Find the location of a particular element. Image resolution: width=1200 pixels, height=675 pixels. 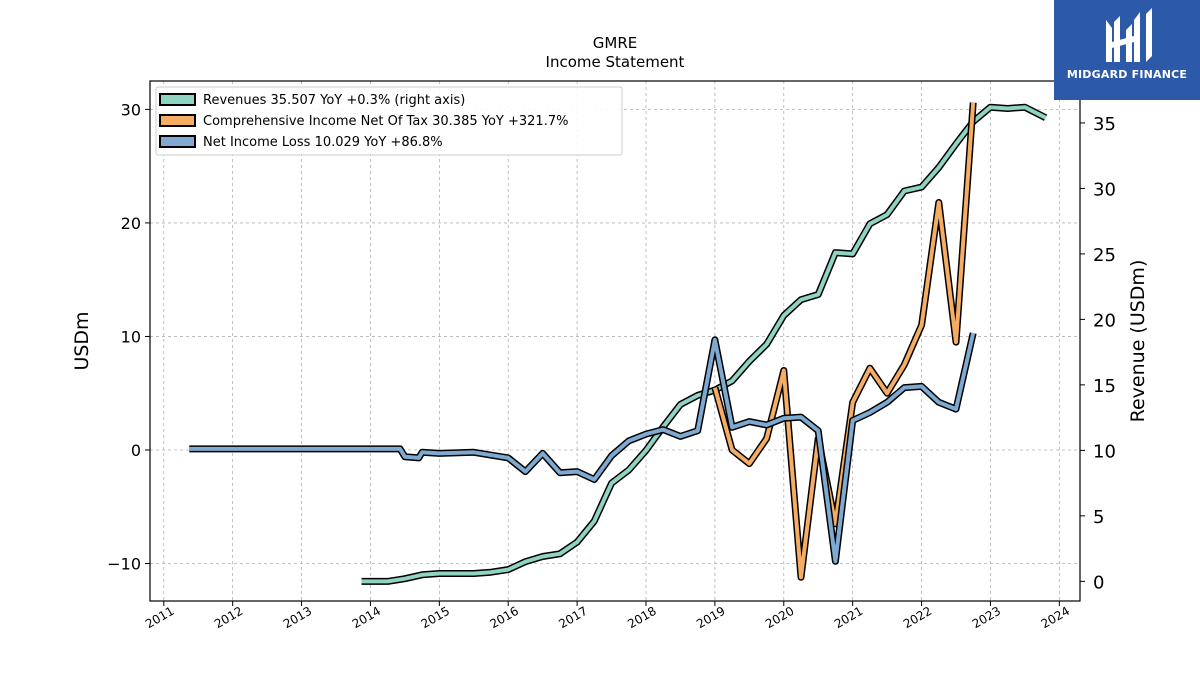

y-left-tick-label: 0 is located at coordinates (136, 450).